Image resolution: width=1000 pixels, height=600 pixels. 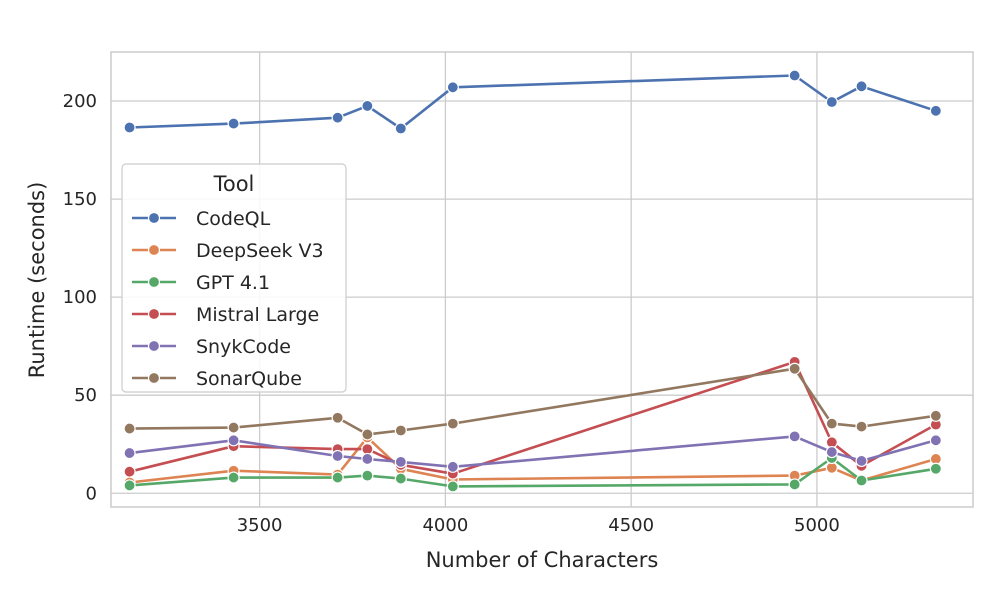 I want to click on series-sonarqube, so click(x=532, y=401).